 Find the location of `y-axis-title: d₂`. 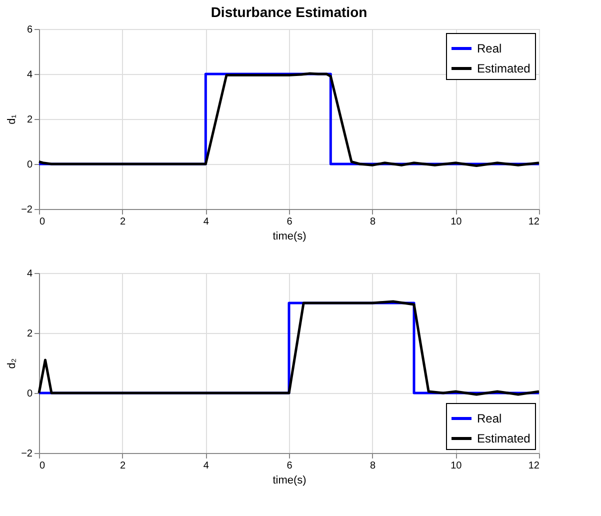

y-axis-title: d₂ is located at coordinates (12, 363).